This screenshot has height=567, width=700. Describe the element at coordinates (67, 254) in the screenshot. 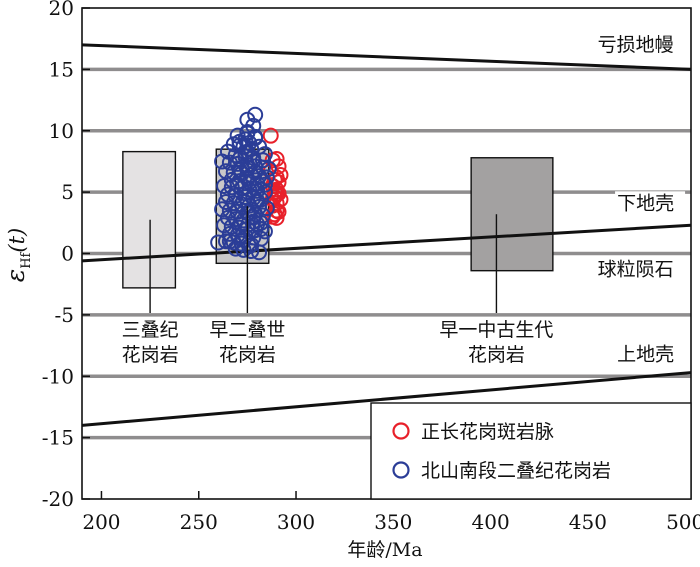

I see `y-tick-label: 0` at that location.